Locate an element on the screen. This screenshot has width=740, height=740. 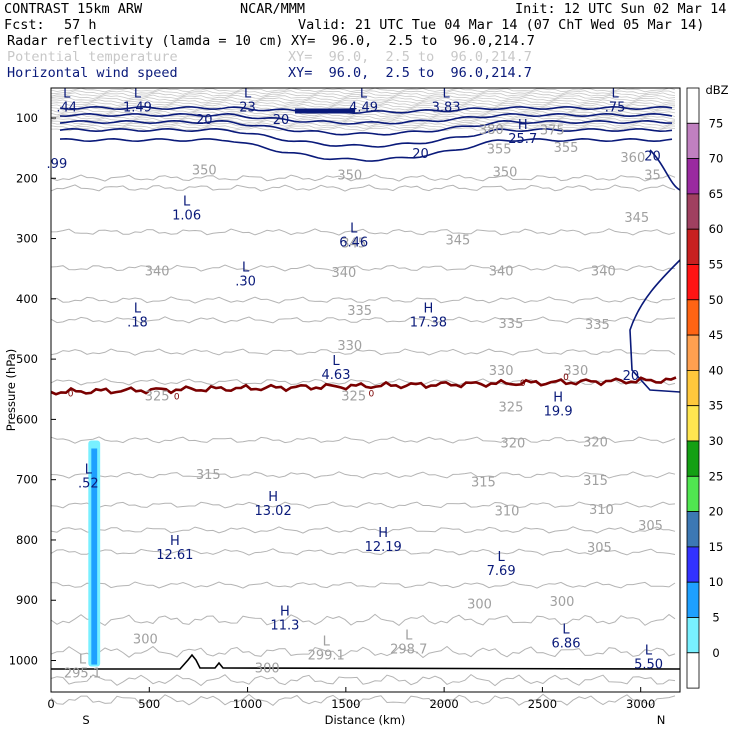
colorbar-label: 15 is located at coordinates (716, 547).